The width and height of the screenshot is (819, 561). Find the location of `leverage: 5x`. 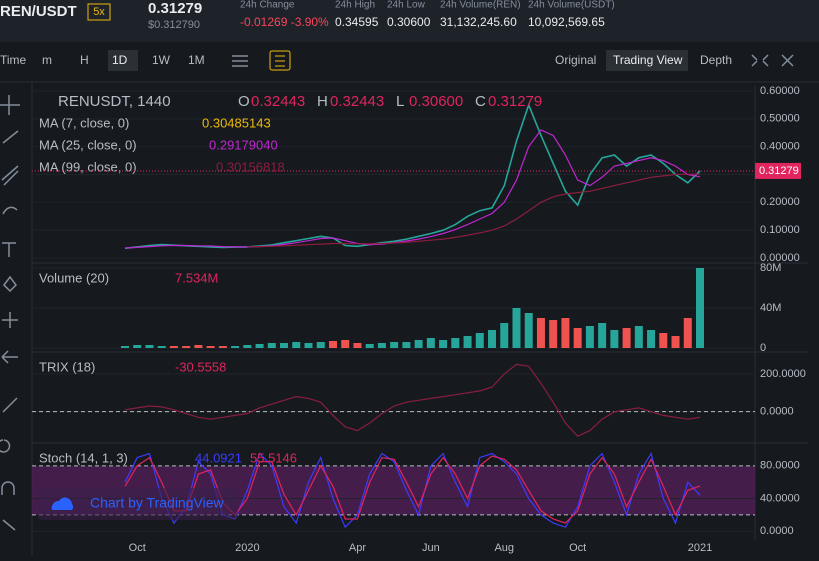

leverage: 5x is located at coordinates (99, 12).